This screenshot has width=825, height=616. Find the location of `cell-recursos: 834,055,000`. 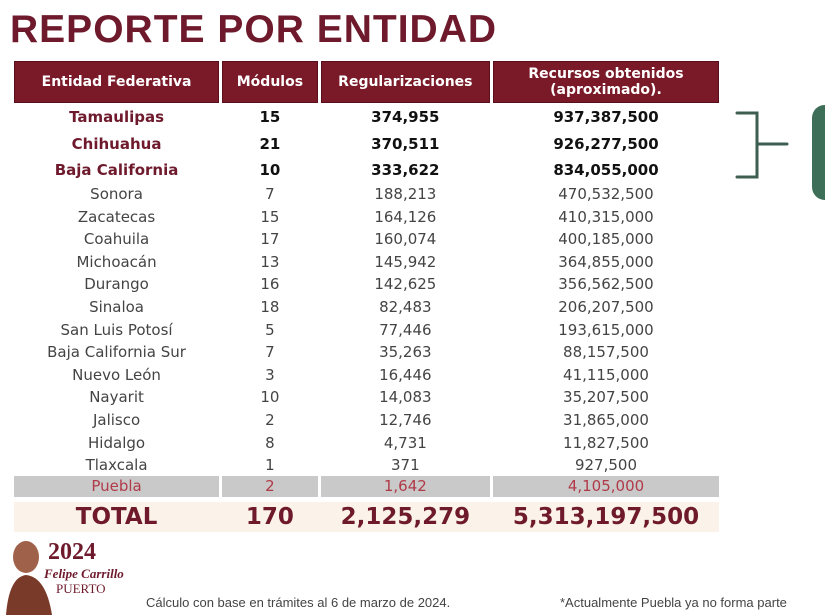

cell-recursos: 834,055,000 is located at coordinates (606, 170).